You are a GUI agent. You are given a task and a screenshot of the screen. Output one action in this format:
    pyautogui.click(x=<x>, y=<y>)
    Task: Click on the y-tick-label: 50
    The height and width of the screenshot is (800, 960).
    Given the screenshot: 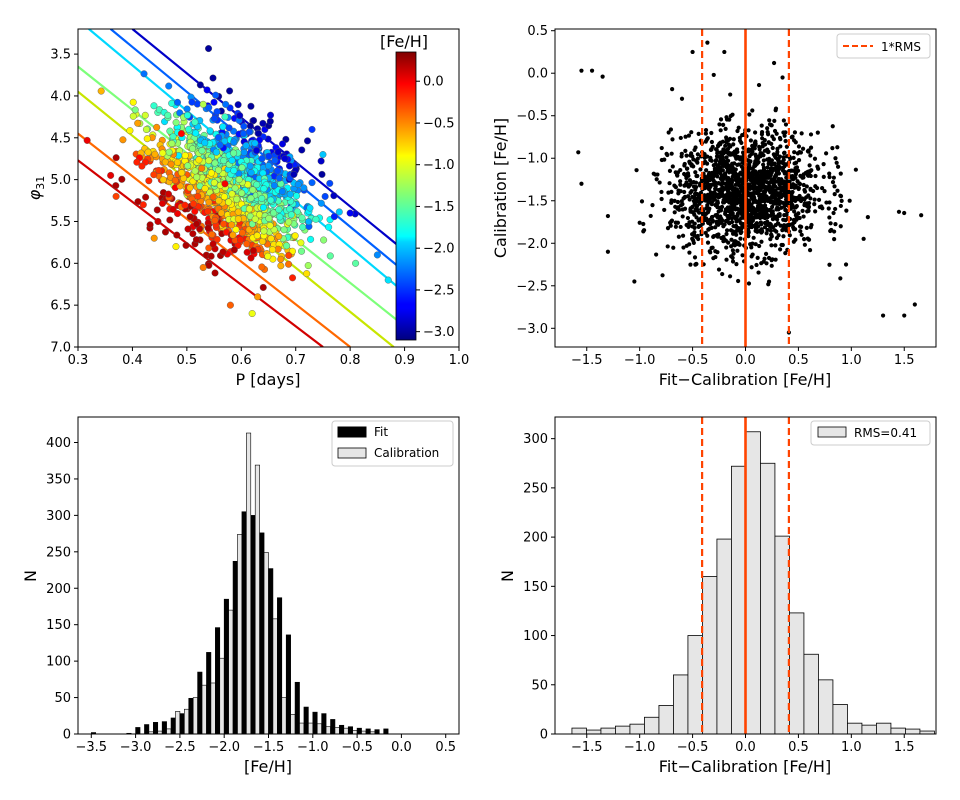 What is the action you would take?
    pyautogui.click(x=539, y=685)
    